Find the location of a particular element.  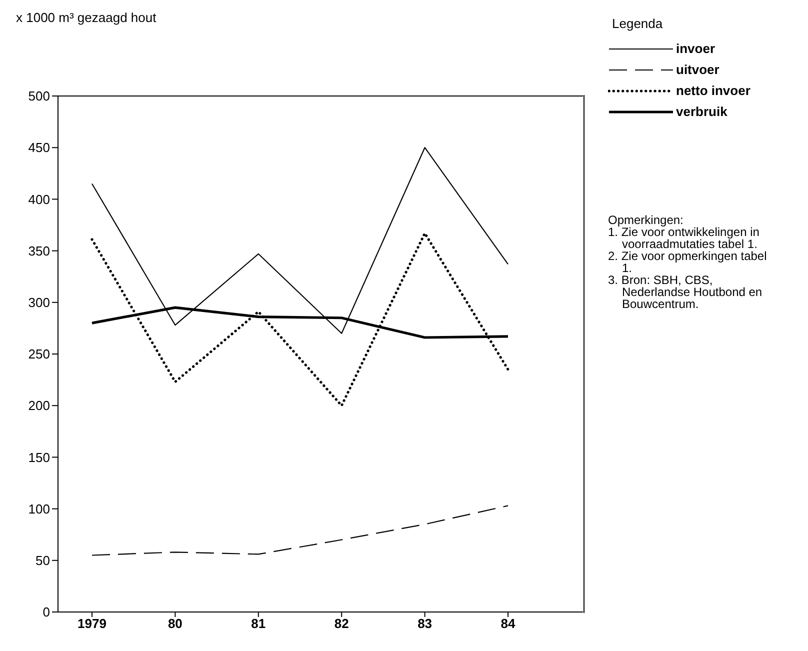

y-tick-label: 300 is located at coordinates (39, 302).